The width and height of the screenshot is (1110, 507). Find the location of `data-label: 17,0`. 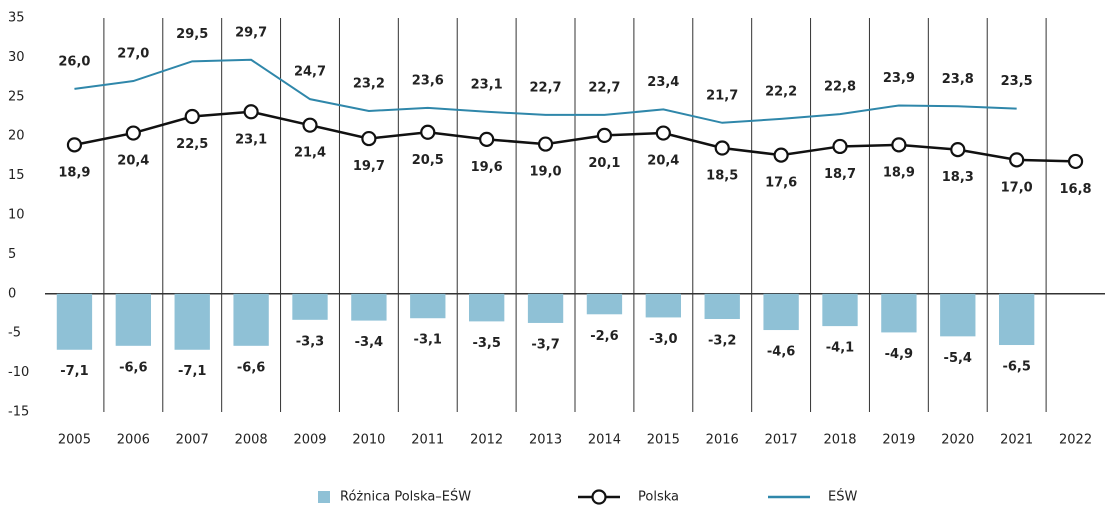

data-label: 17,0 is located at coordinates (1017, 187).